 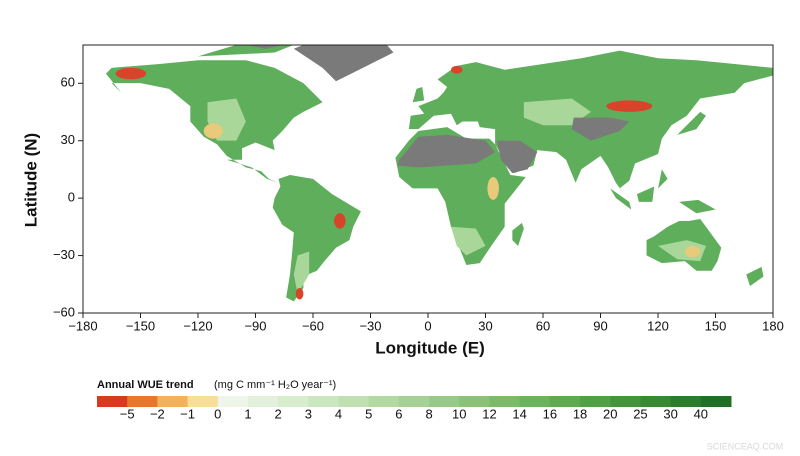 What do you see at coordinates (670, 413) in the screenshot?
I see `colorbar-tick-label: 30` at bounding box center [670, 413].